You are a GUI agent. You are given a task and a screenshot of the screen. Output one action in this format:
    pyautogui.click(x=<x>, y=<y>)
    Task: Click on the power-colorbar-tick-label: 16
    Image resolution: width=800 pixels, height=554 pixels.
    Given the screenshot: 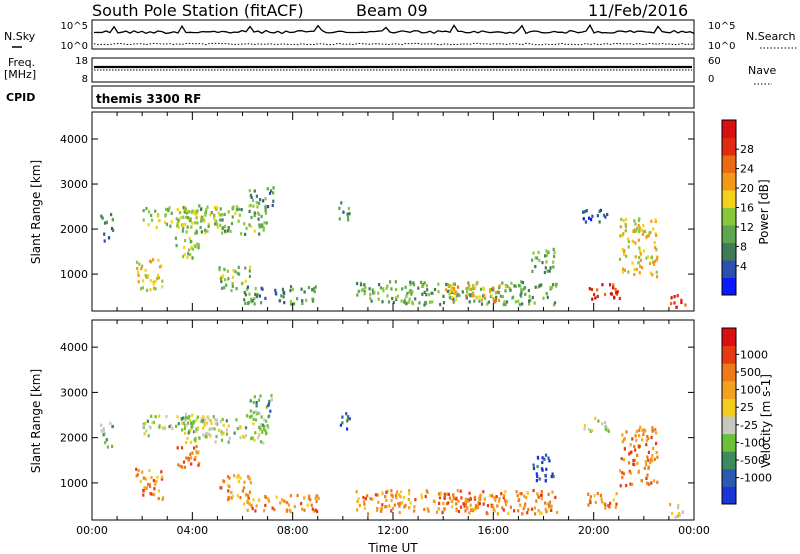 What is the action you would take?
    pyautogui.click(x=747, y=208)
    